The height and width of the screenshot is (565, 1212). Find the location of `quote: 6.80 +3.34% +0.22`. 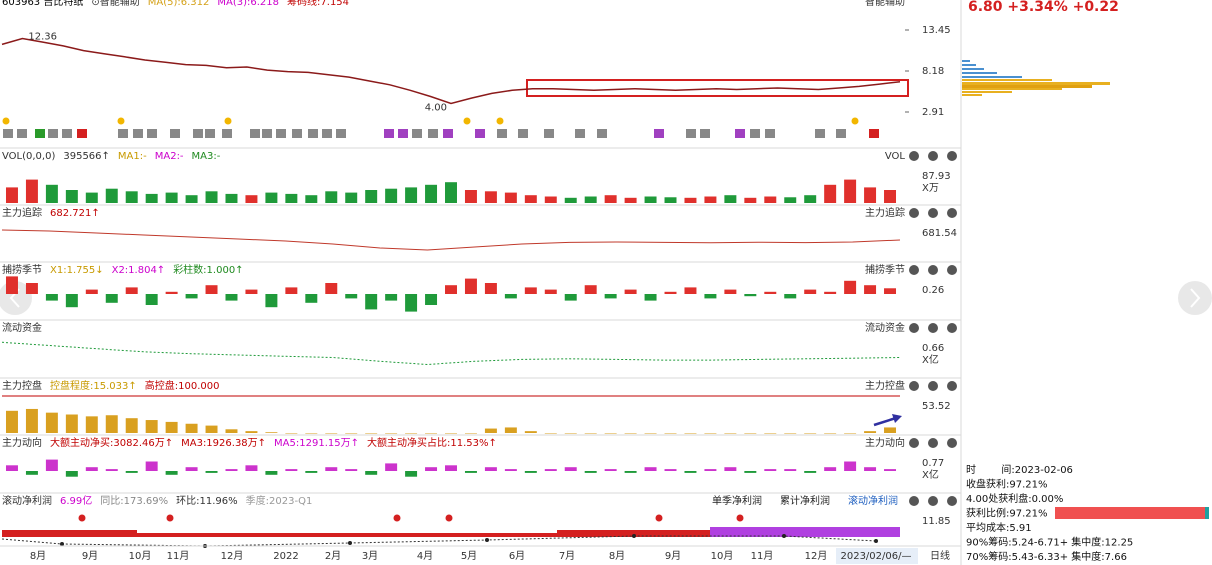

quote: 6.80 +3.34% +0.22 is located at coordinates (1043, 7).